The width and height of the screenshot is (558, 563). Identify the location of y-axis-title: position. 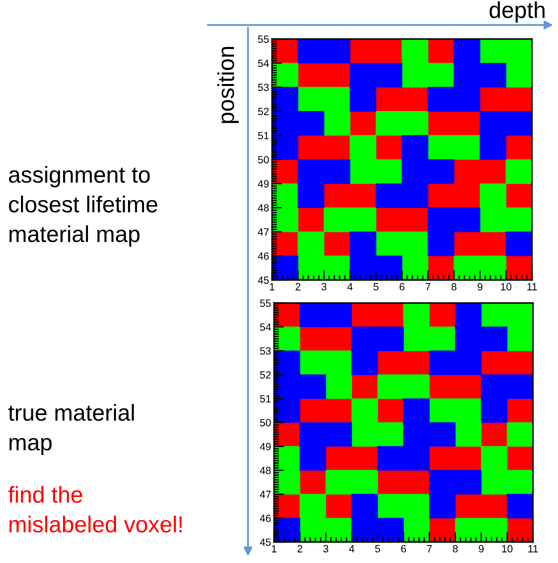
(228, 85).